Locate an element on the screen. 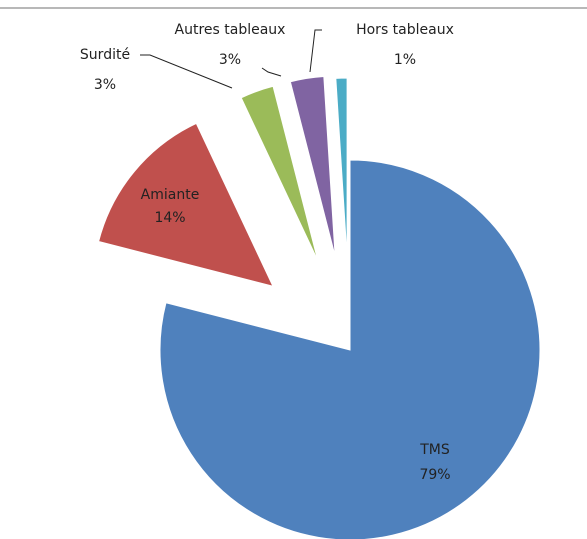 The image size is (587, 539). slice-label: Hors tableaux is located at coordinates (405, 30).